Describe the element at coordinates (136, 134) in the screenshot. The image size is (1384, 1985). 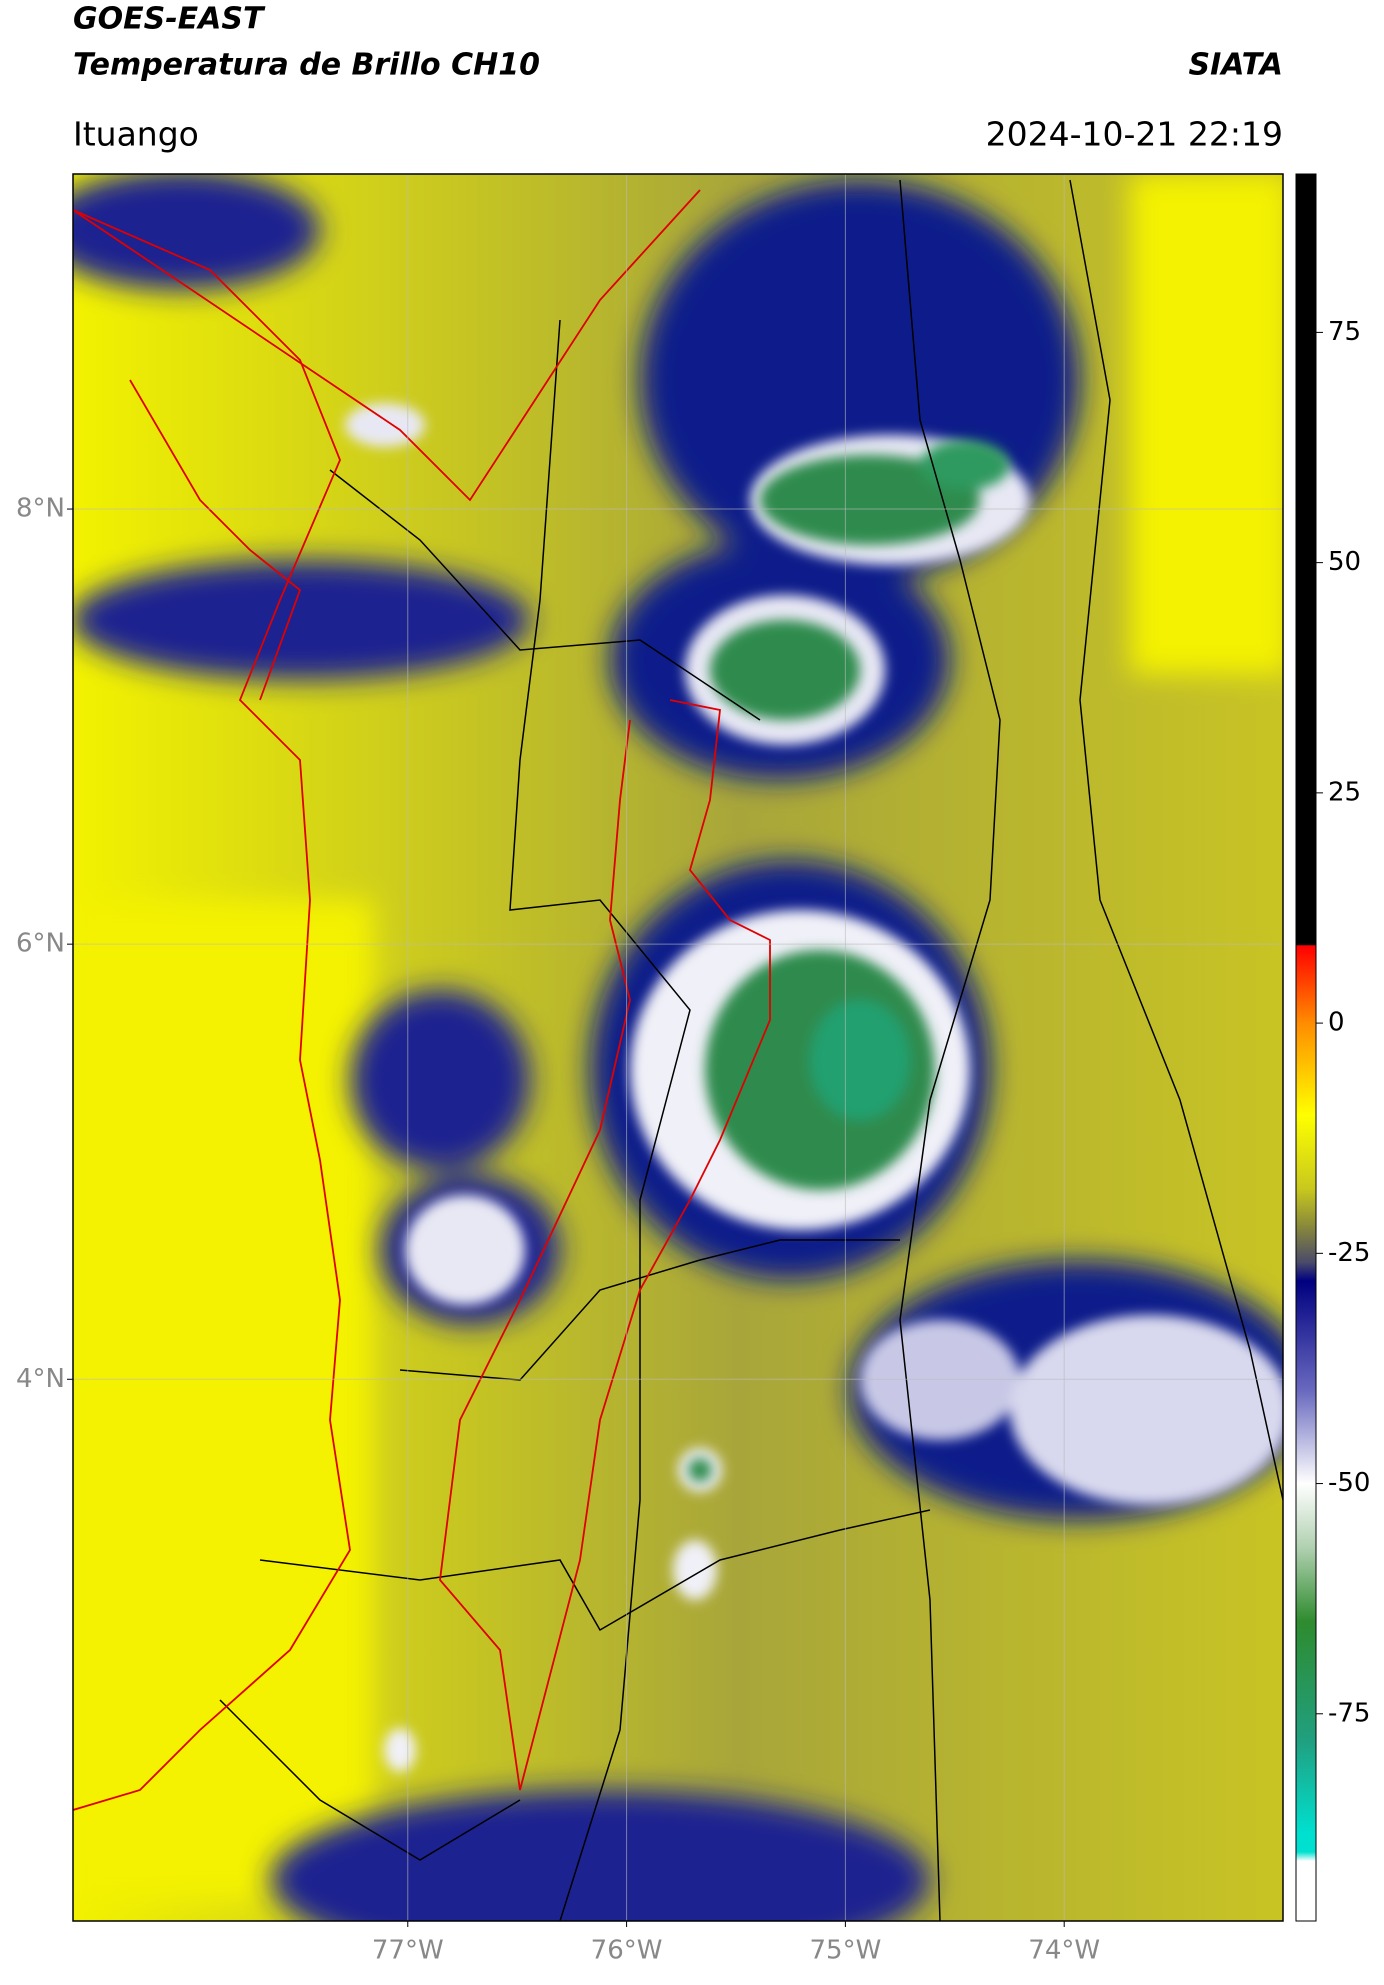
I see `location: Ituango` at that location.